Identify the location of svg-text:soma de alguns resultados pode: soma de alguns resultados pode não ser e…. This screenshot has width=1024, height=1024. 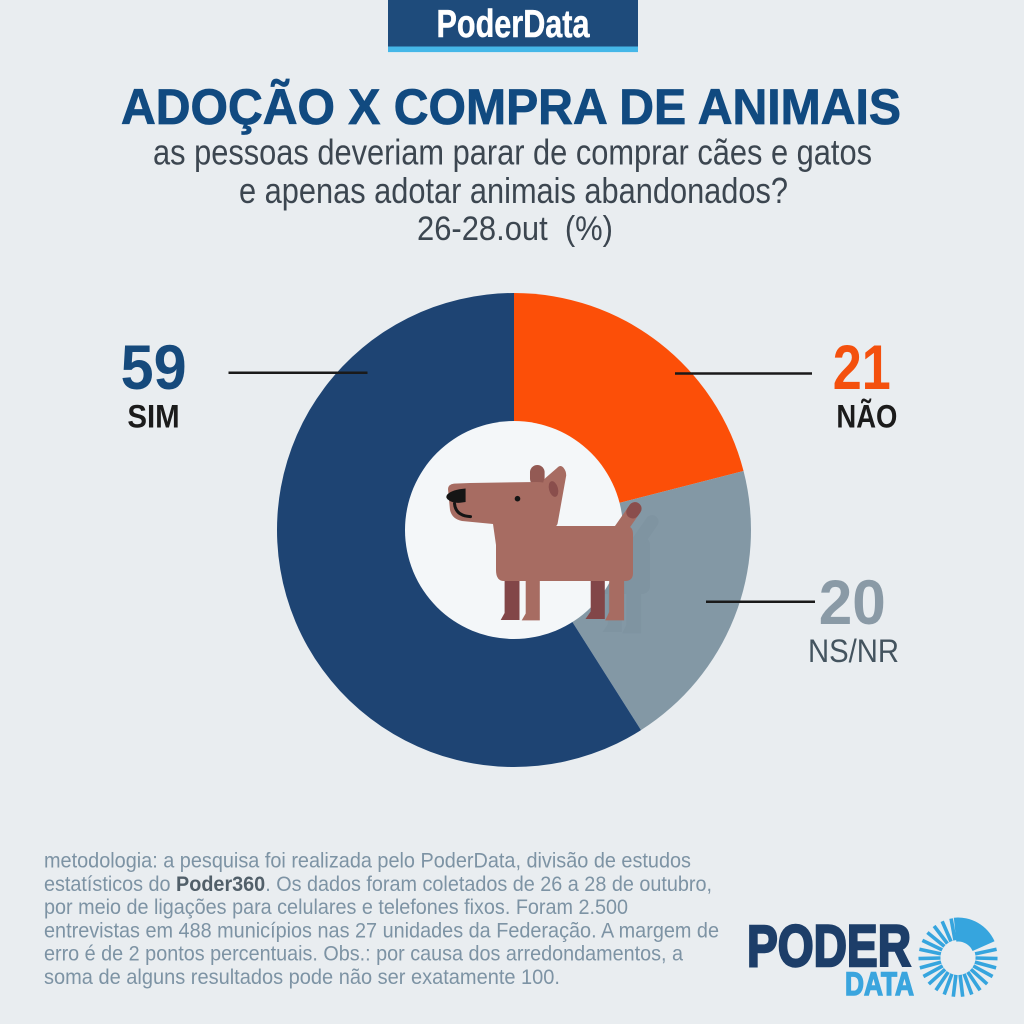
(302, 977).